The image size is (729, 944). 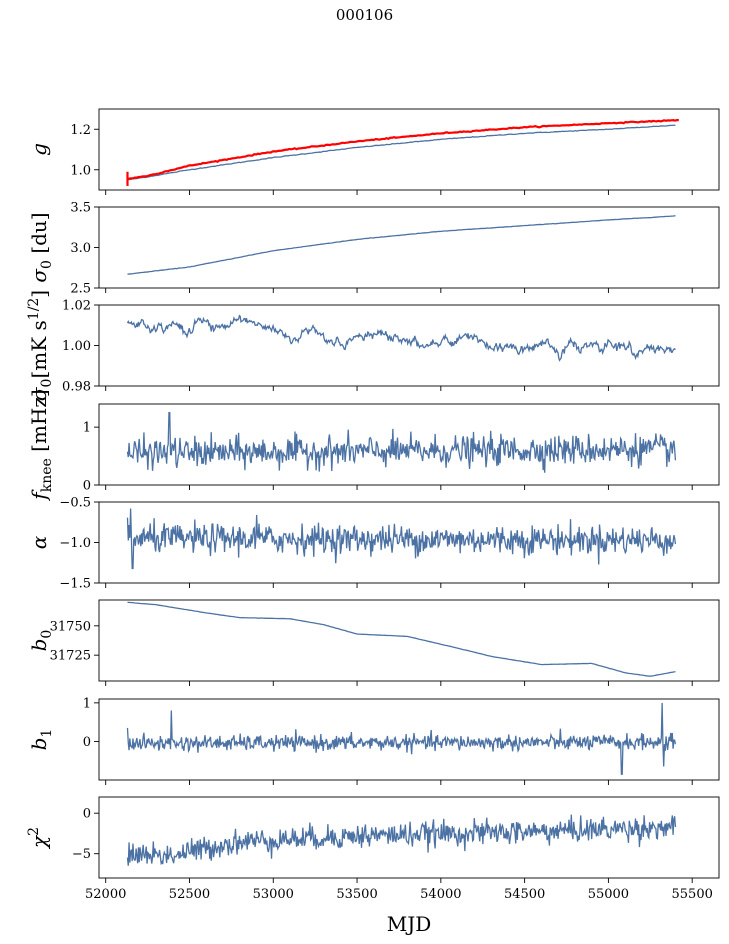 I want to click on ytick-label-fknee-0: 0, so click(x=87, y=486).